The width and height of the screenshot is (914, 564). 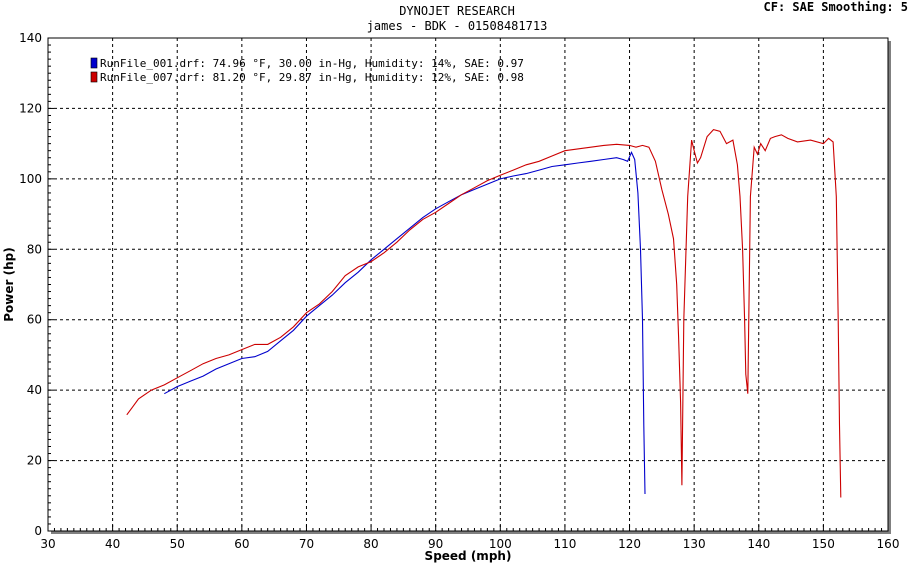 What do you see at coordinates (694, 544) in the screenshot?
I see `x-tick-label: 130` at bounding box center [694, 544].